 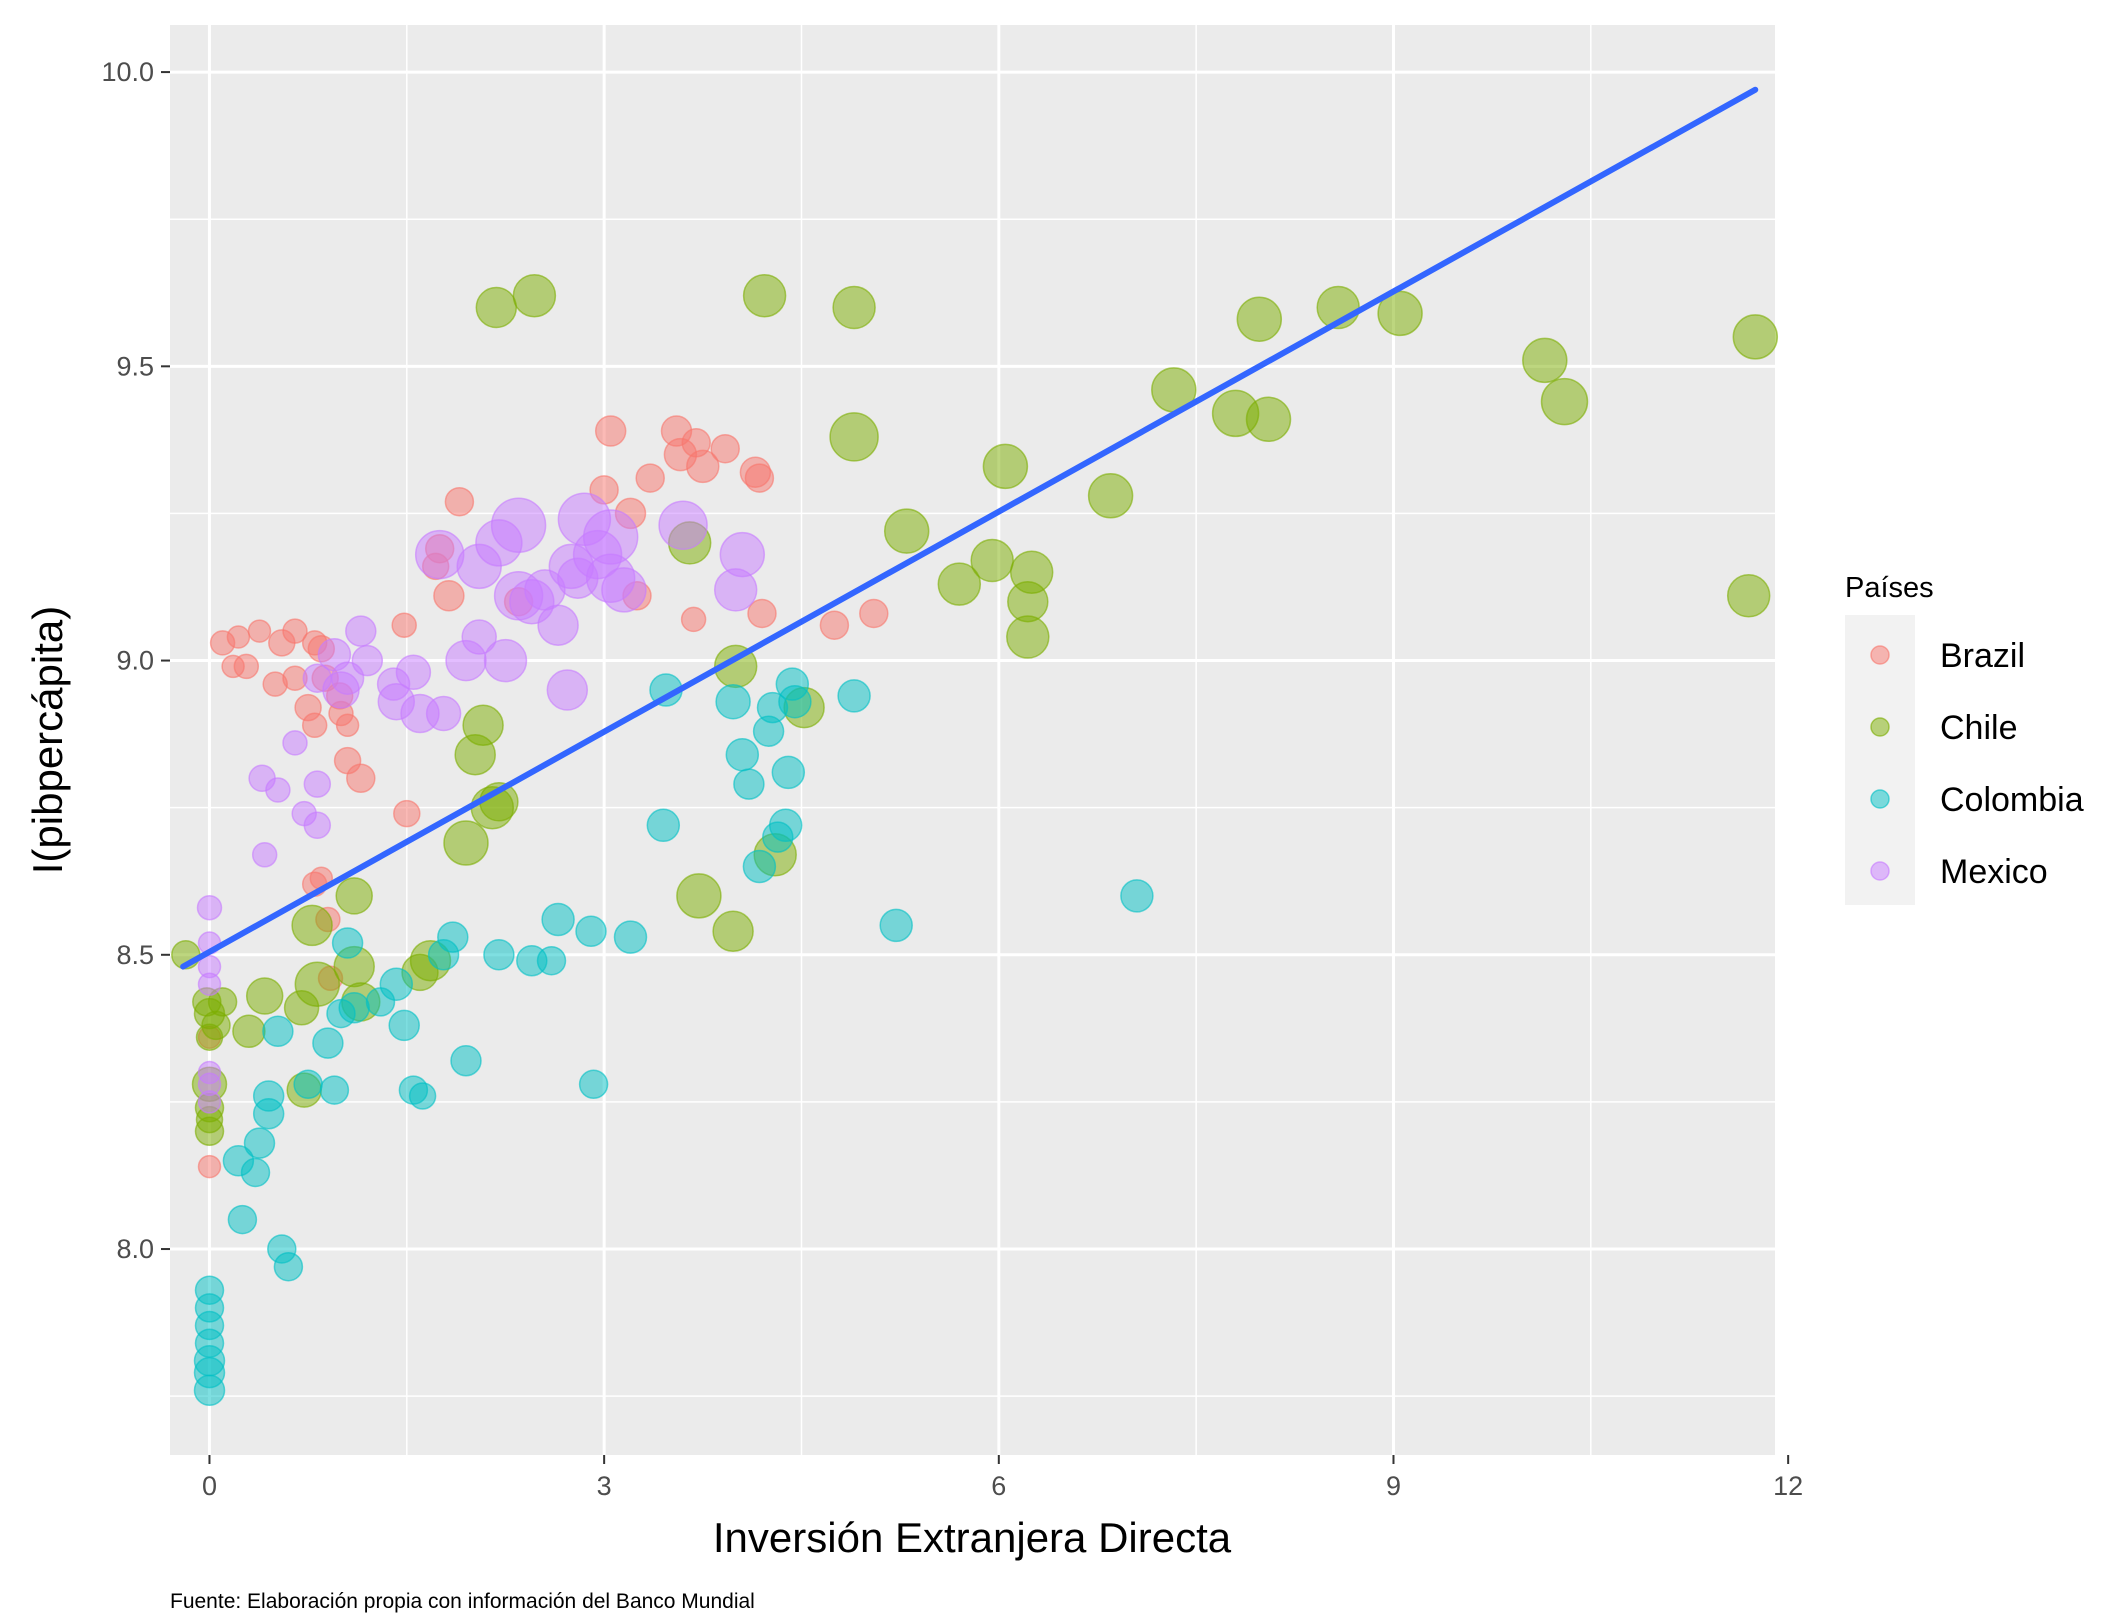 What do you see at coordinates (1889, 588) in the screenshot?
I see `legend-title: Países` at bounding box center [1889, 588].